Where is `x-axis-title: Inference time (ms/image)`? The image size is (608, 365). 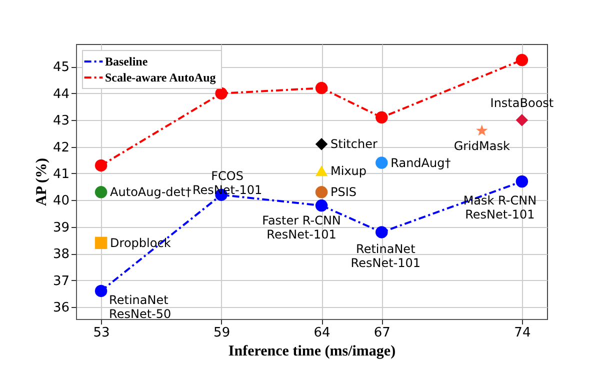
x-axis-title: Inference time (ms/image) is located at coordinates (312, 352).